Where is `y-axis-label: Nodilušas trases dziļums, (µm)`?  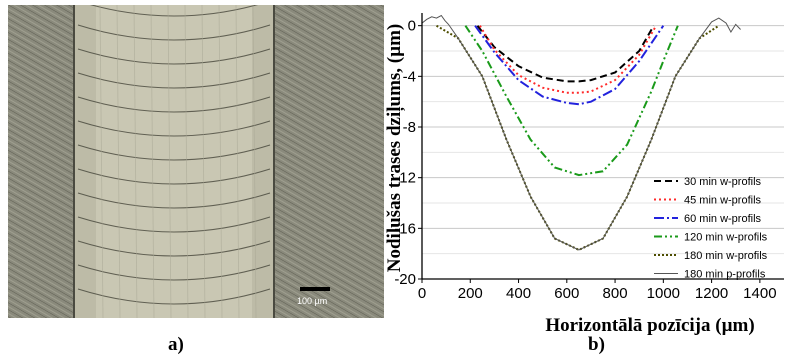 y-axis-label: Nodilušas trases dziļums, (µm) is located at coordinates (394, 148).